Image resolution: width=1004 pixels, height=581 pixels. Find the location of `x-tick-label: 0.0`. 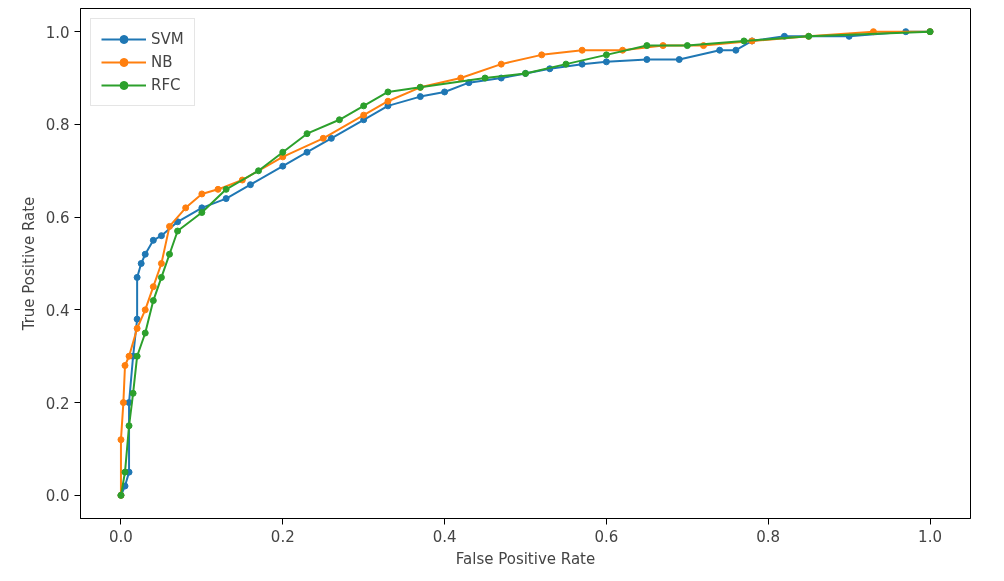

x-tick-label: 0.0 is located at coordinates (121, 536).